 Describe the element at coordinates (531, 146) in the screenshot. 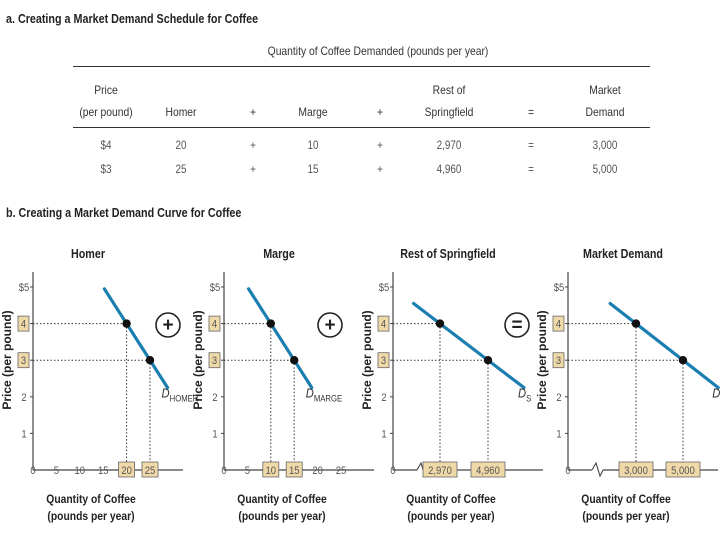

I see `row-equals: =` at that location.